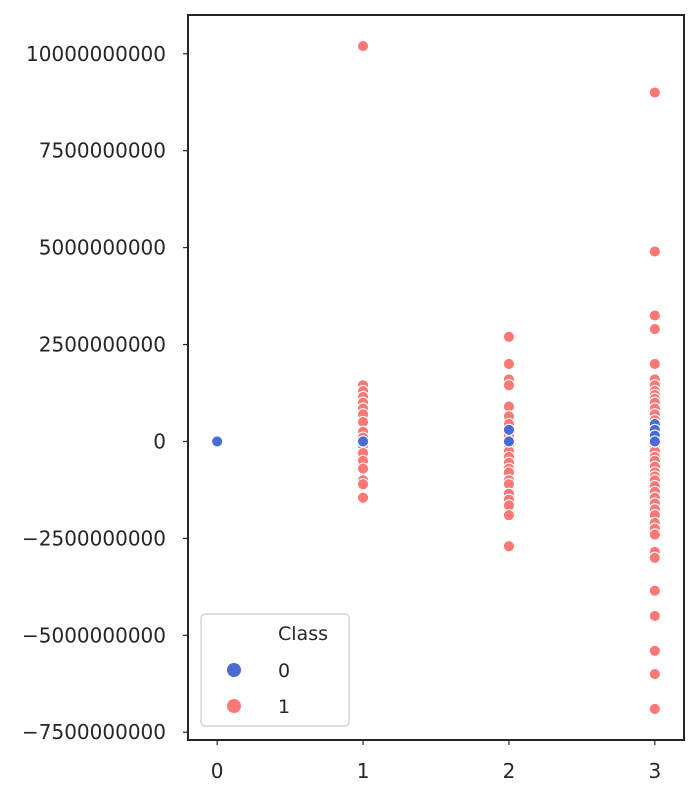 The width and height of the screenshot is (699, 800). I want to click on y-tick-label: −7500000000, so click(94, 732).